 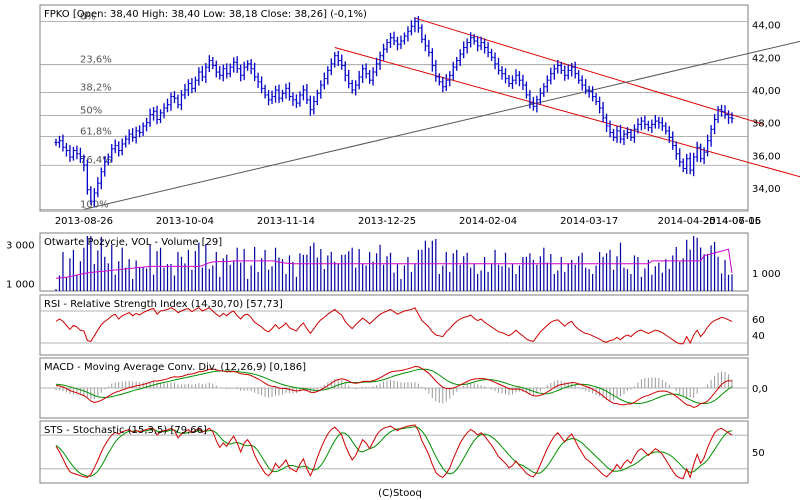 I want to click on fib-label-4: 61,8%, so click(x=96, y=132).